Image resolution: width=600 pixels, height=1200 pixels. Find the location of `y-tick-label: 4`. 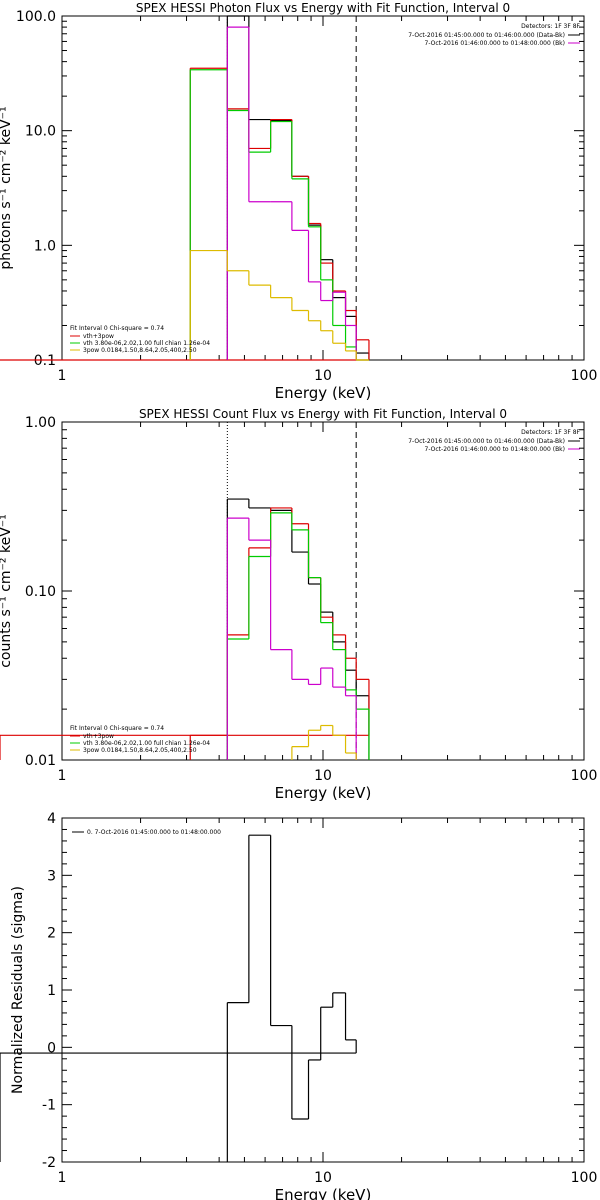

y-tick-label: 4 is located at coordinates (51, 819).